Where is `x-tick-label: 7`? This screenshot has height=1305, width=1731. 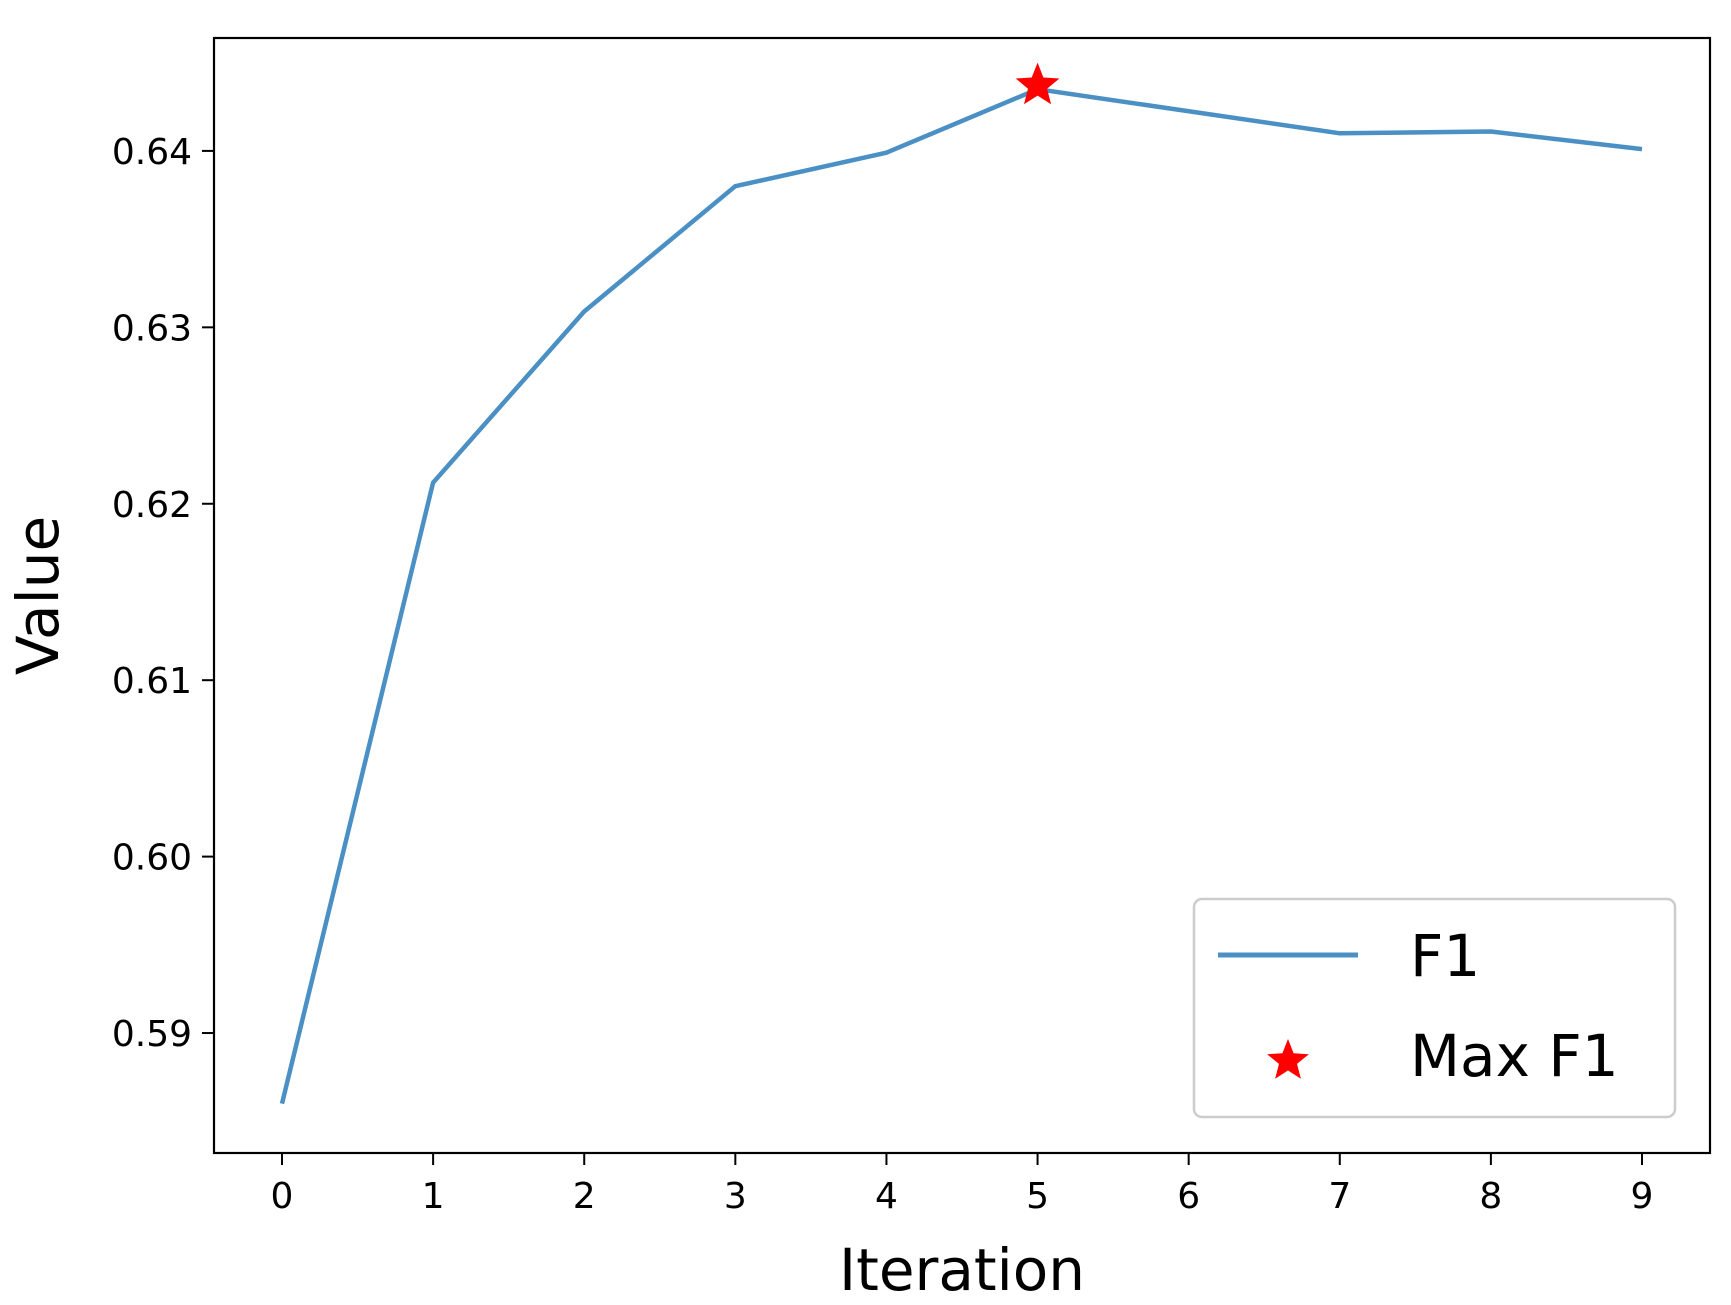 x-tick-label: 7 is located at coordinates (1339, 1196).